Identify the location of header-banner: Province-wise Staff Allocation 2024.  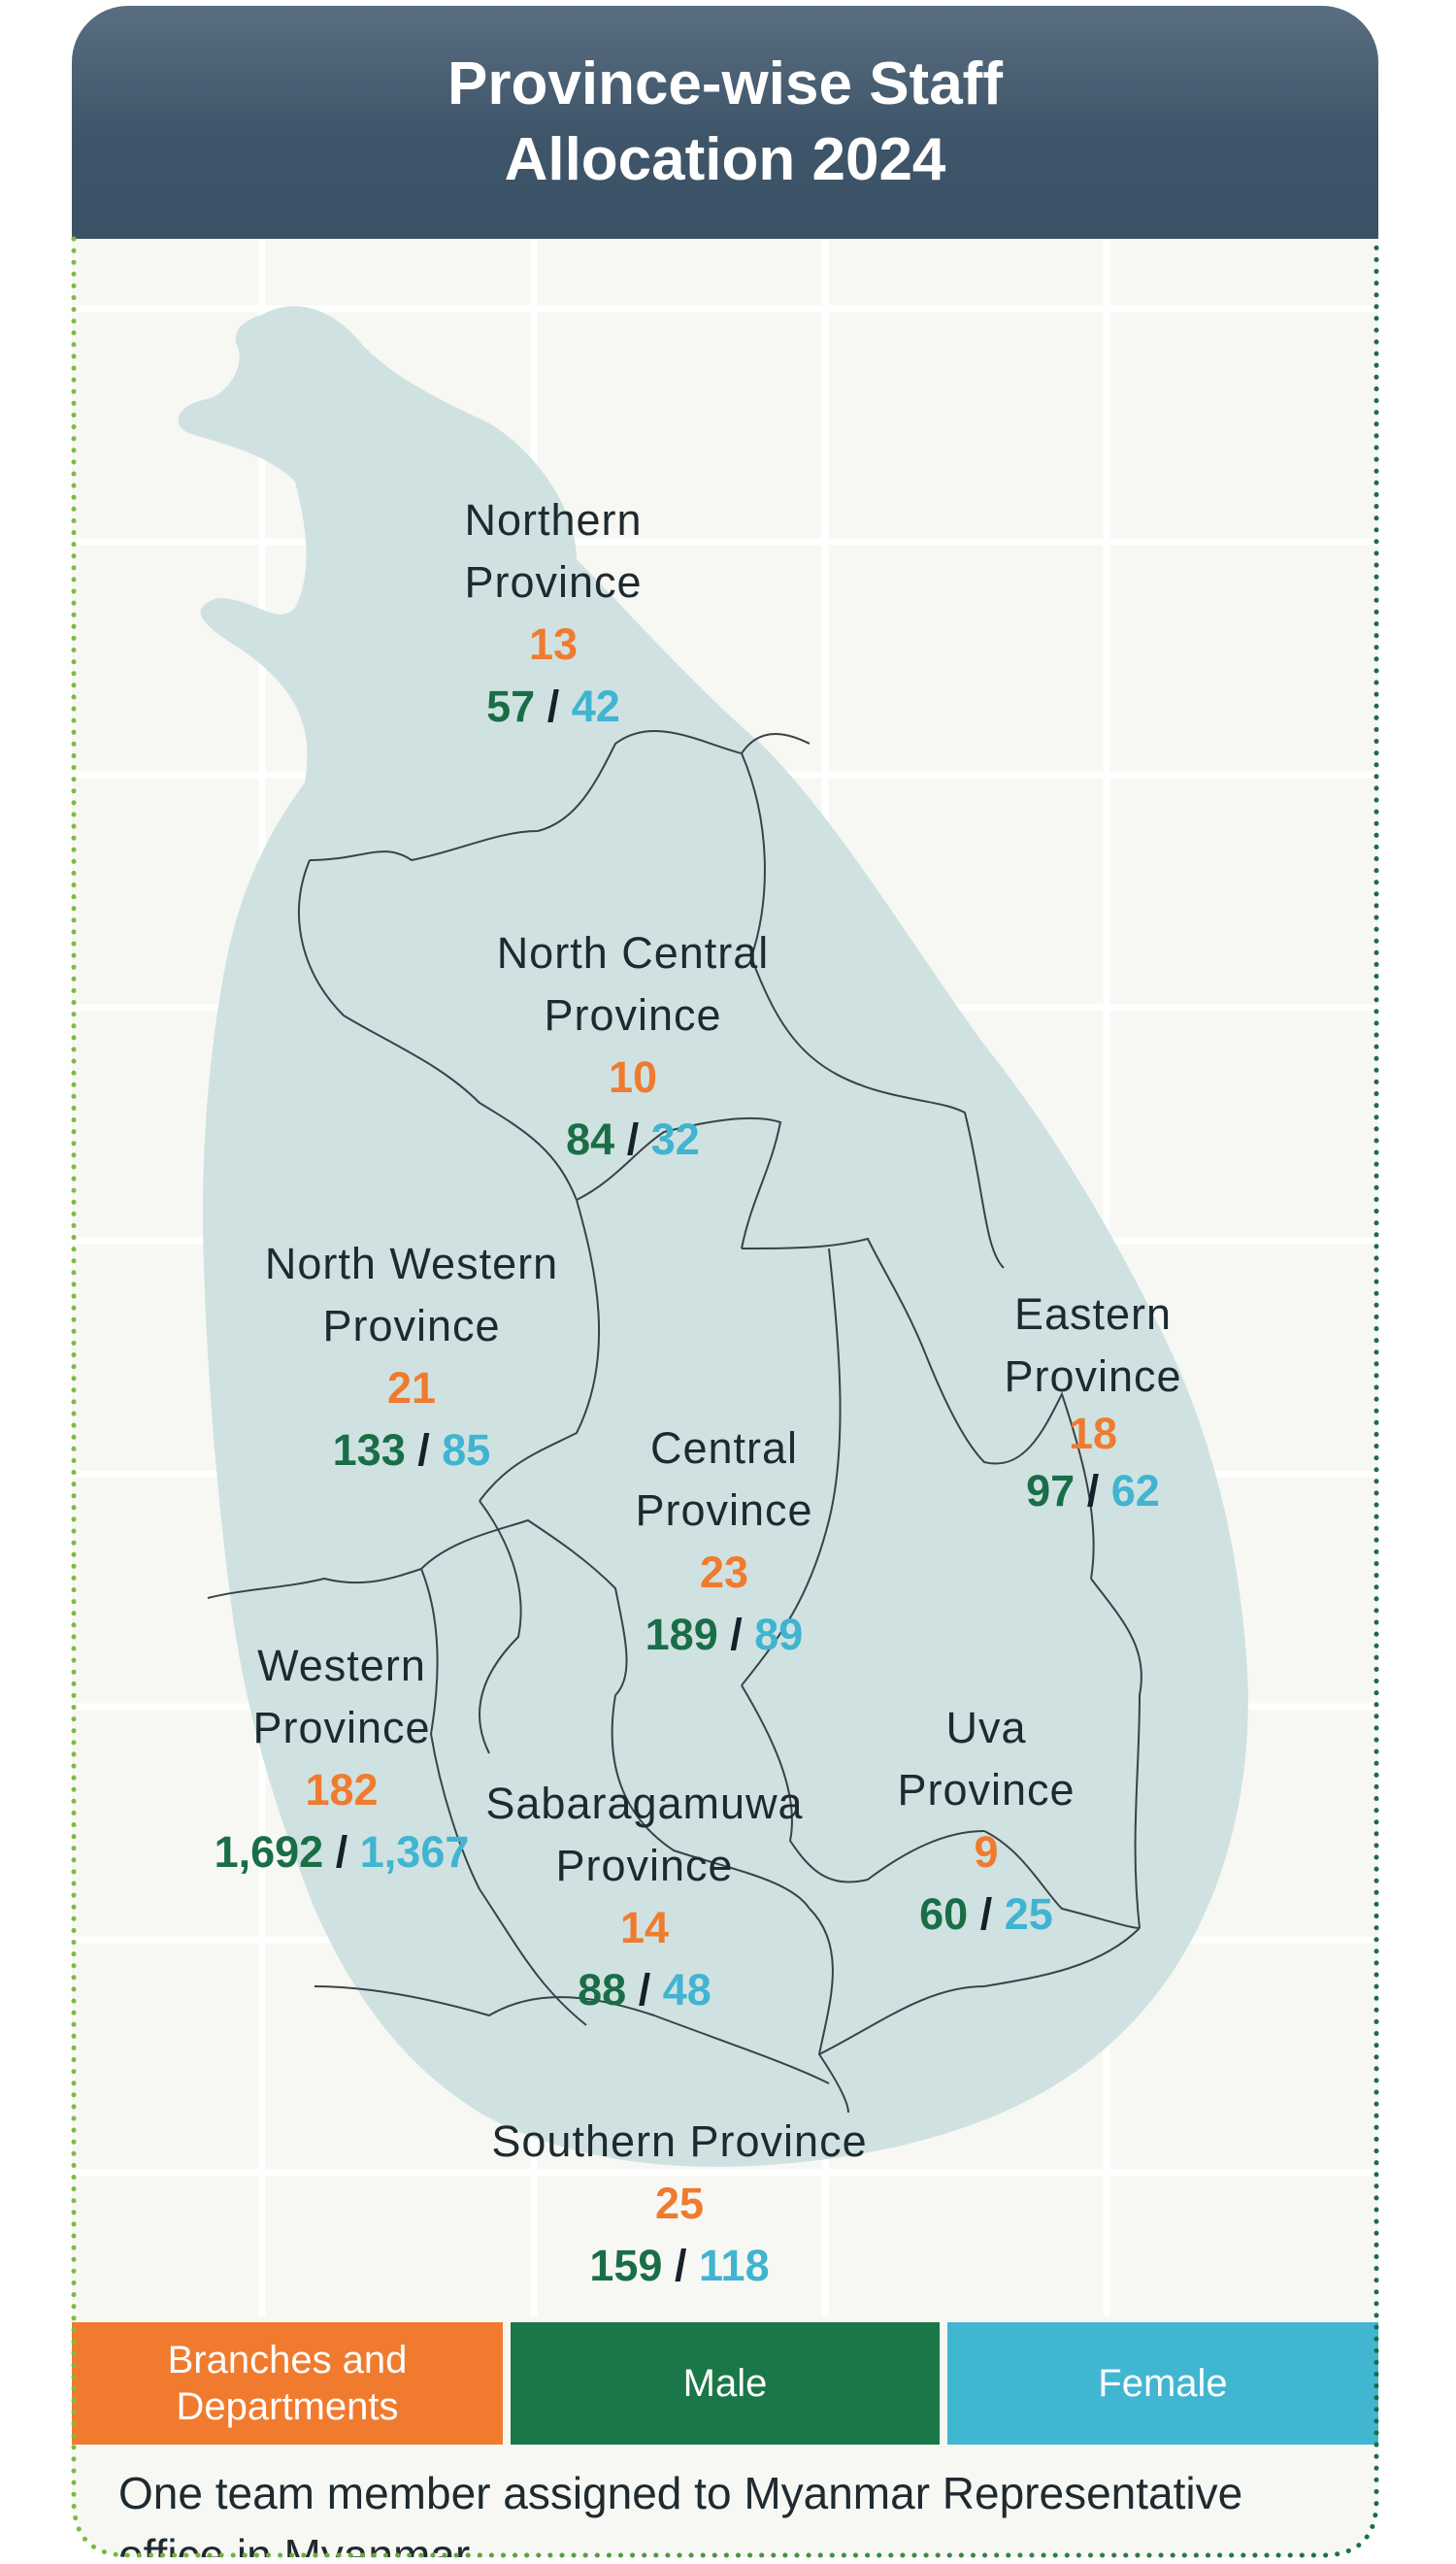
(725, 122).